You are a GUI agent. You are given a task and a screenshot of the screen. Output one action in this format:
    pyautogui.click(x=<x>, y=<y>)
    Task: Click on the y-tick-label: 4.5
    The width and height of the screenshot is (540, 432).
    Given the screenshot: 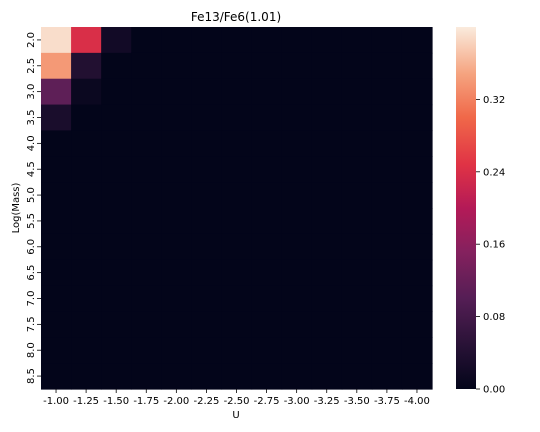 What is the action you would take?
    pyautogui.click(x=31, y=169)
    